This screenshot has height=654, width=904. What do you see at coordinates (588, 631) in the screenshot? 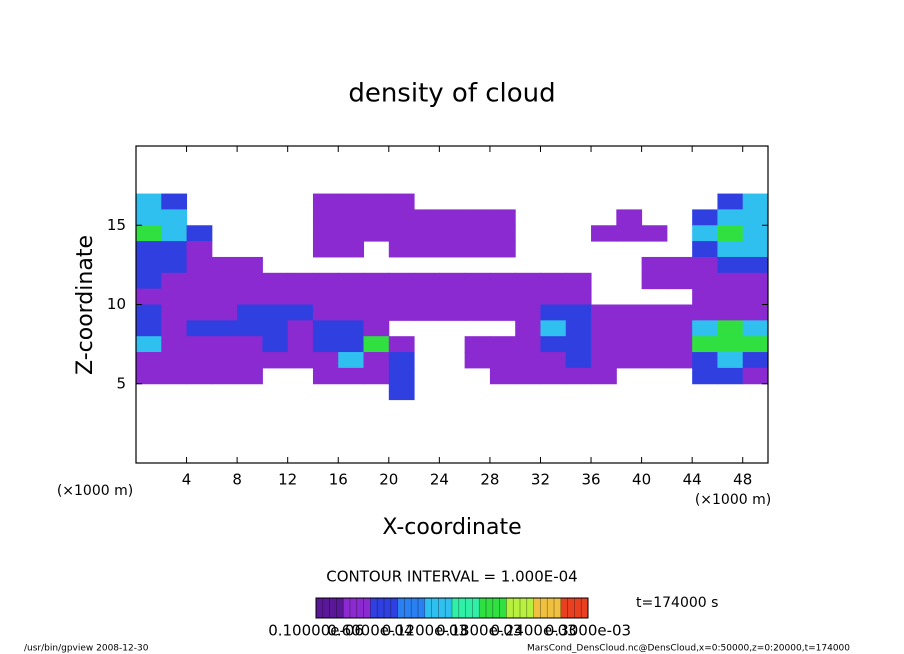
I see `colorbar-tick-label: 0.3000e-03` at bounding box center [588, 631].